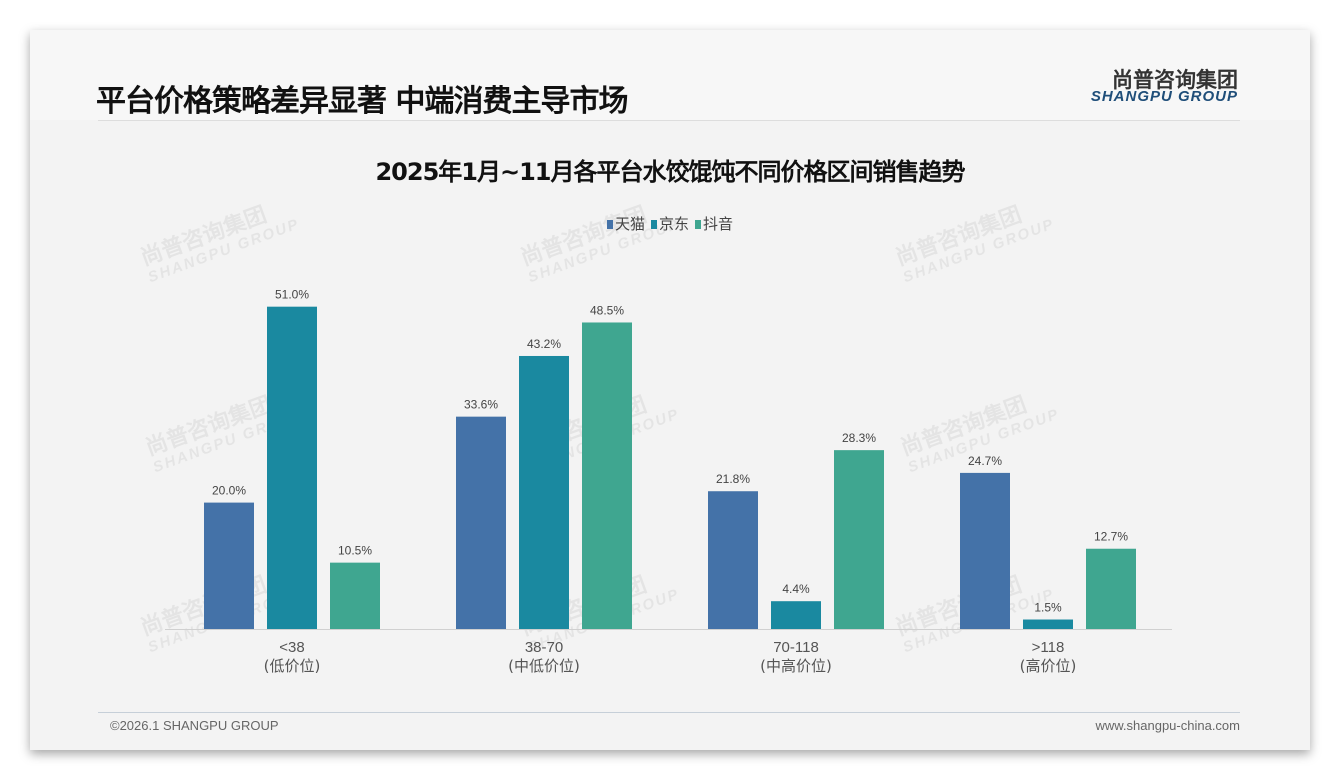 The width and height of the screenshot is (1340, 780). I want to click on footer-divider, so click(669, 712).